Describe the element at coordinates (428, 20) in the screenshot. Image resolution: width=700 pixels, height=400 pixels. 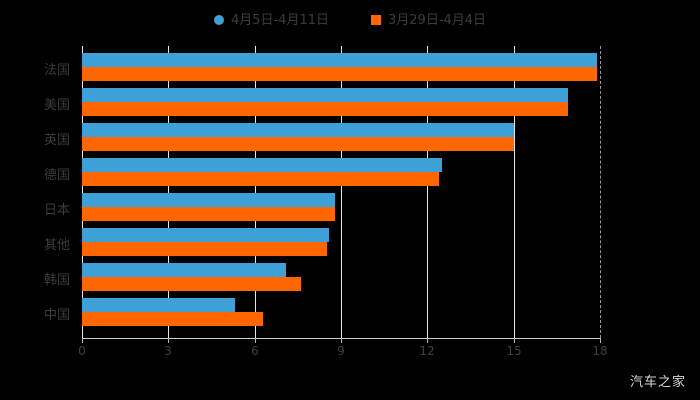
I see `legend-item-series-2: 3月29日-4月4日` at that location.